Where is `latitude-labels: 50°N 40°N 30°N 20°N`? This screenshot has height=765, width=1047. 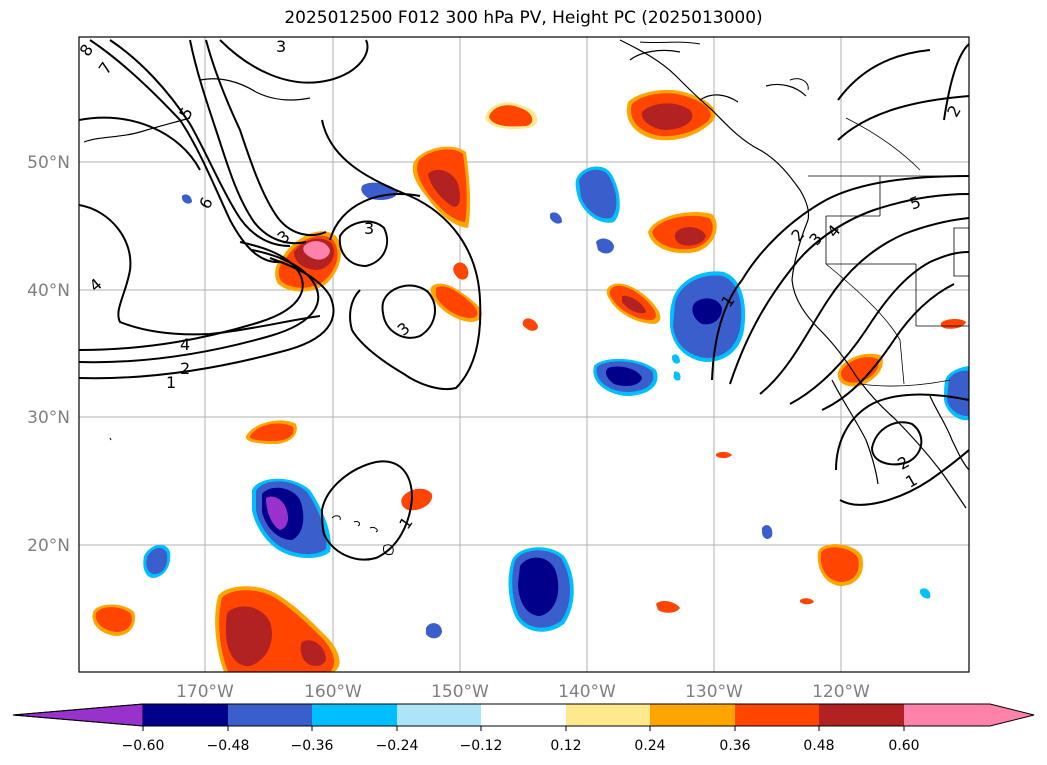
latitude-labels: 50°N 40°N 30°N 20°N is located at coordinates (48, 354).